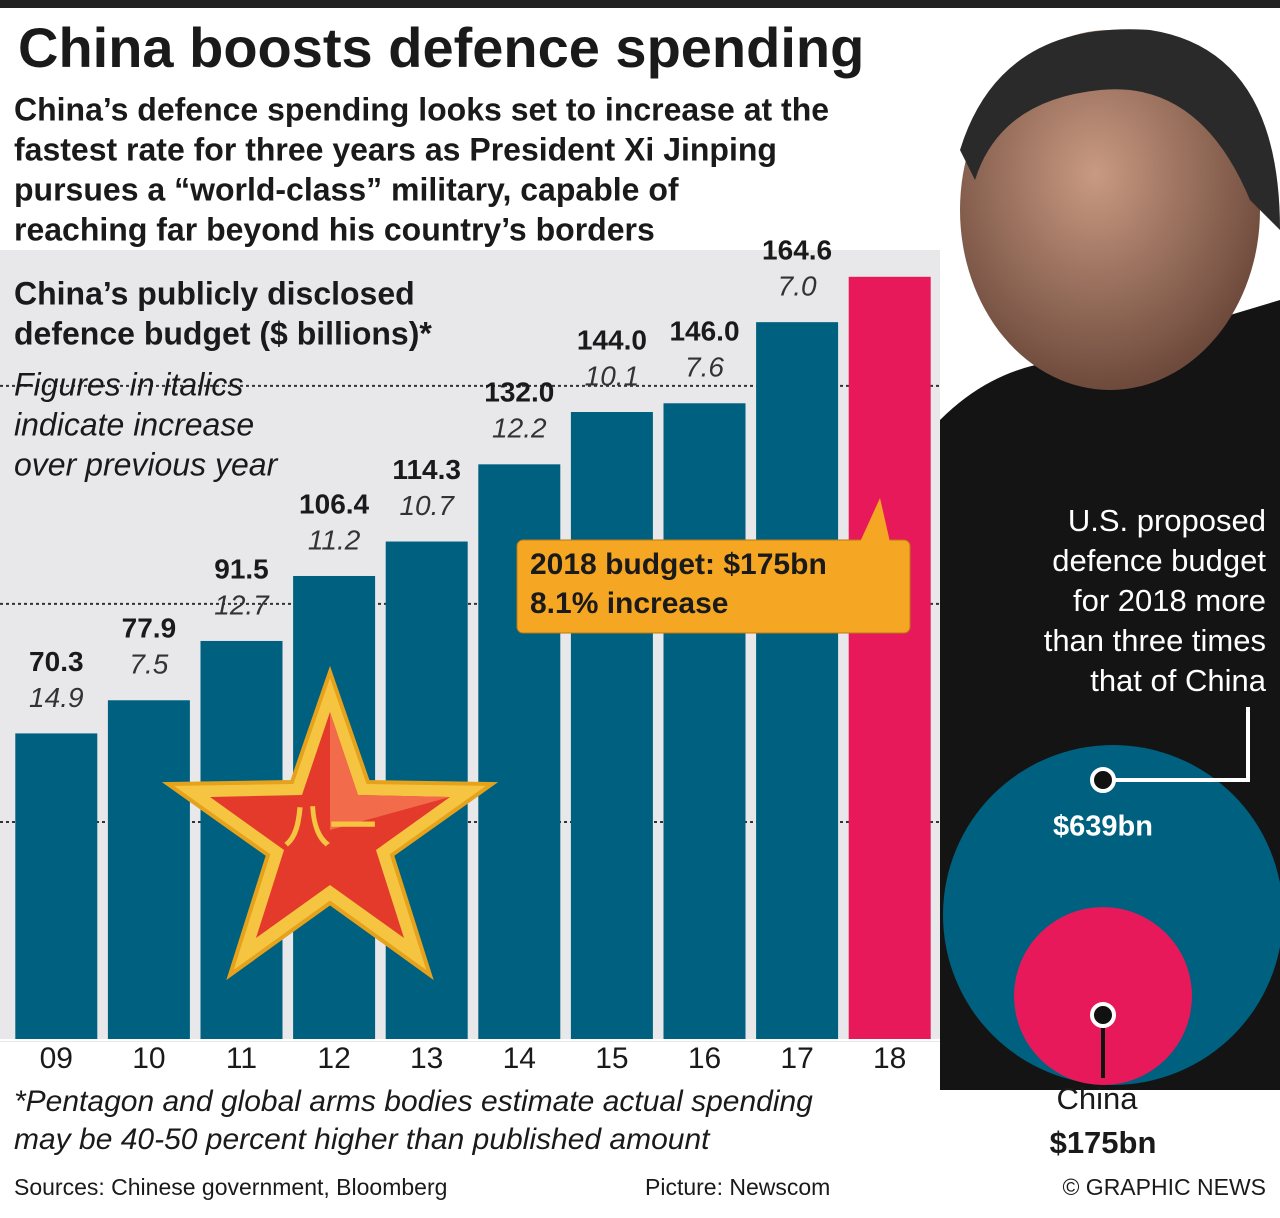 This screenshot has height=1218, width=1280. What do you see at coordinates (56, 697) in the screenshot?
I see `increase-label: 14.9` at bounding box center [56, 697].